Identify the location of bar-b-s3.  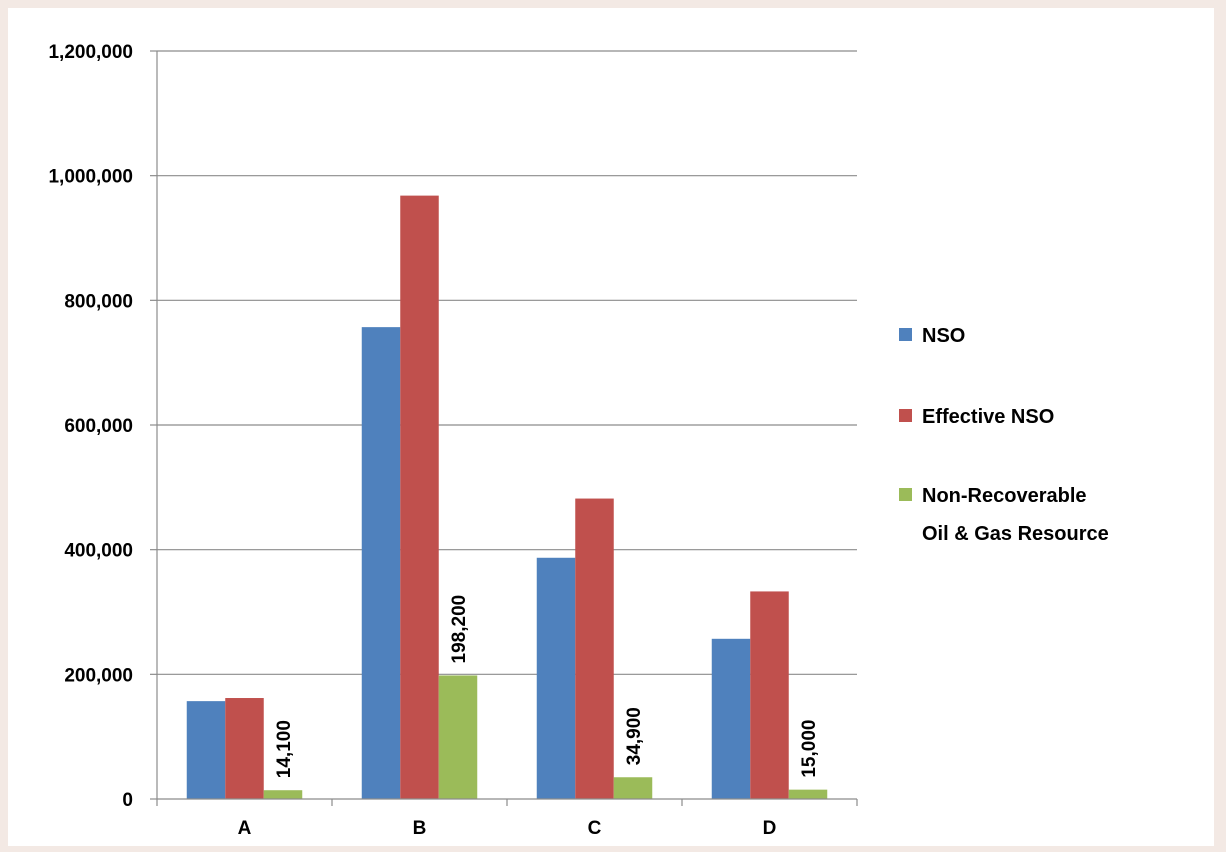
(458, 737).